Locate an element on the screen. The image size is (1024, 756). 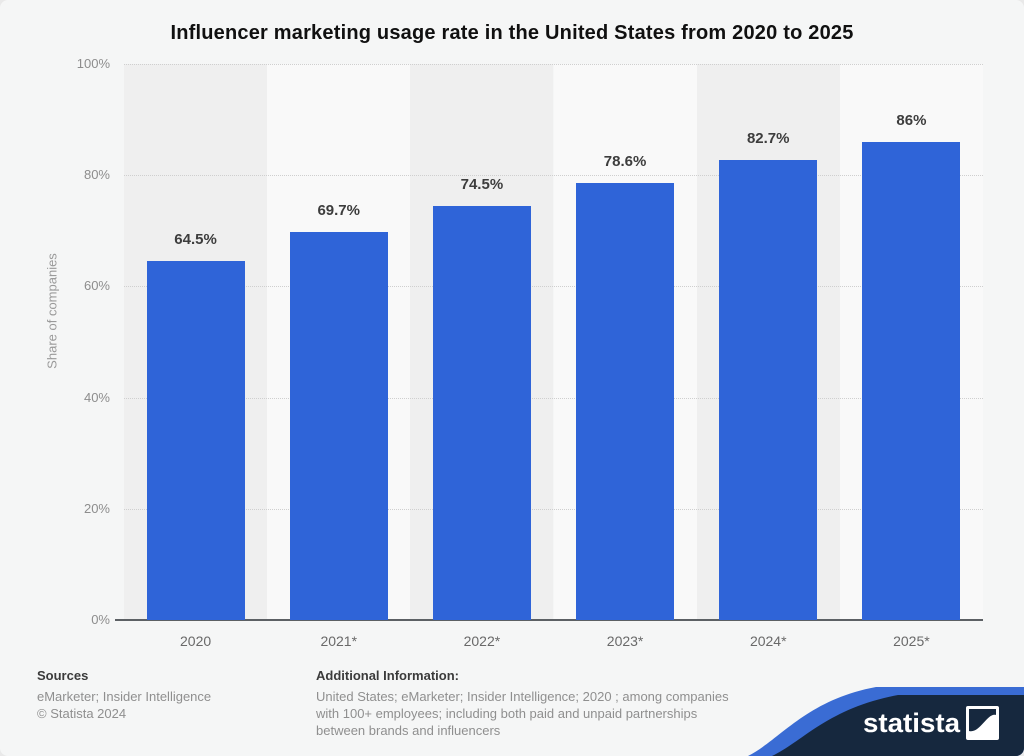
bar-value-label: 74.5% is located at coordinates (482, 184).